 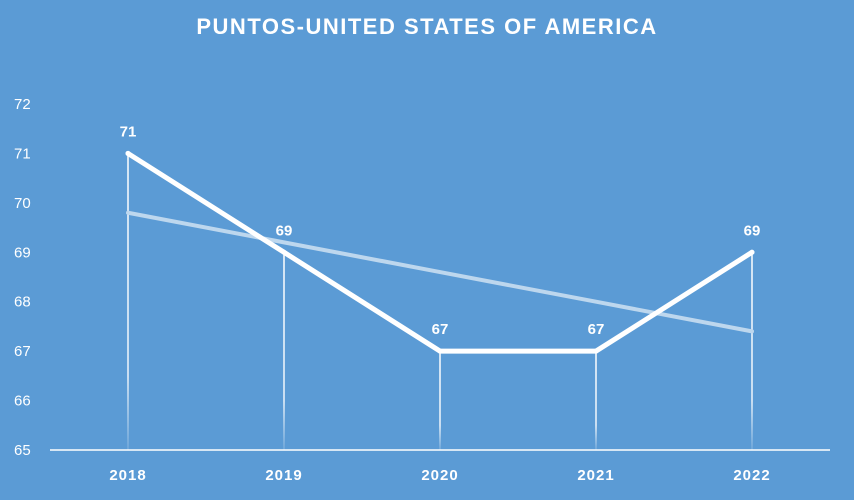 I want to click on y-tick-label: 68, so click(x=22, y=302).